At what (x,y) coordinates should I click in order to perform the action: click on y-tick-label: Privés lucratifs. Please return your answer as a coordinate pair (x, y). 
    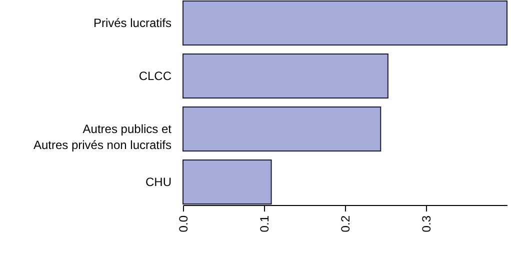
    Looking at the image, I should click on (132, 23).